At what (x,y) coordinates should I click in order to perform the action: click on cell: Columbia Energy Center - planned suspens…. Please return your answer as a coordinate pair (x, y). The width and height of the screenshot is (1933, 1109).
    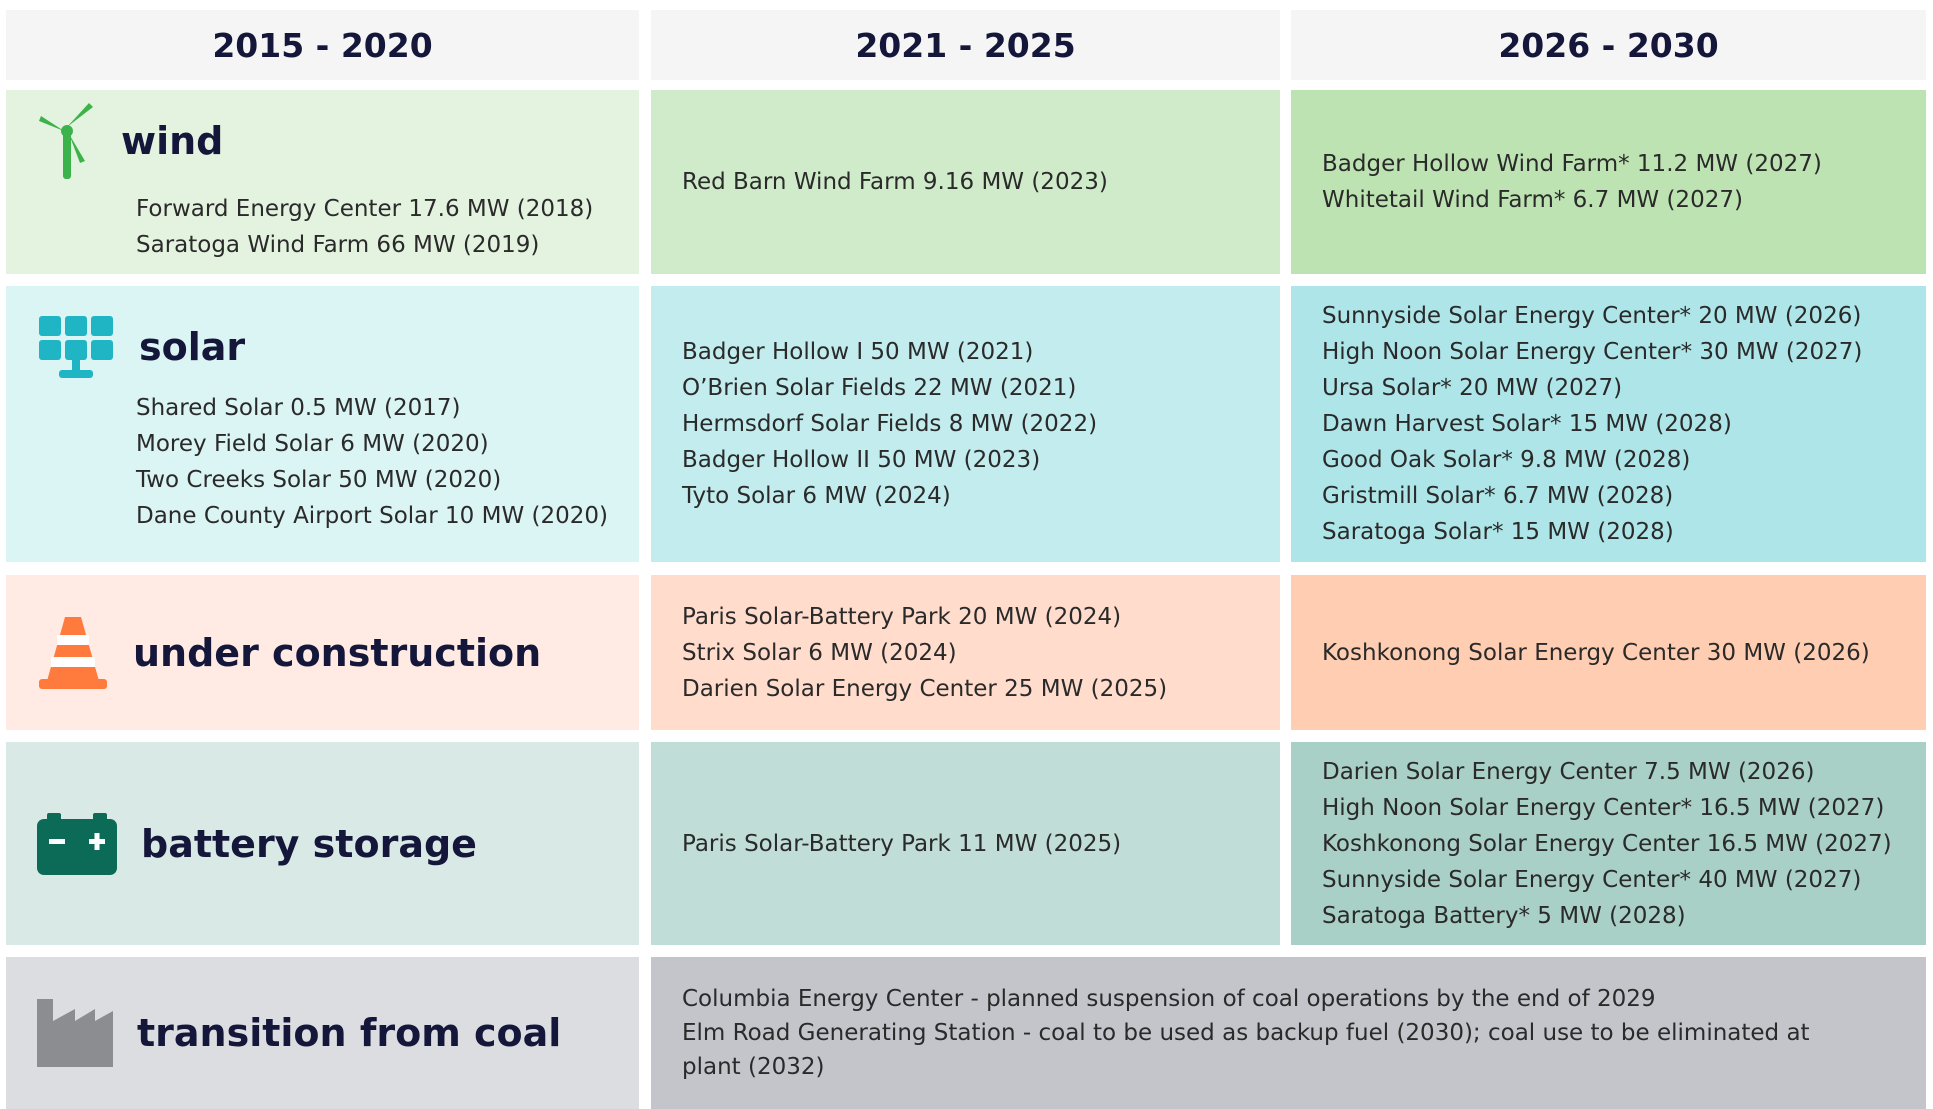
    Looking at the image, I should click on (1288, 1033).